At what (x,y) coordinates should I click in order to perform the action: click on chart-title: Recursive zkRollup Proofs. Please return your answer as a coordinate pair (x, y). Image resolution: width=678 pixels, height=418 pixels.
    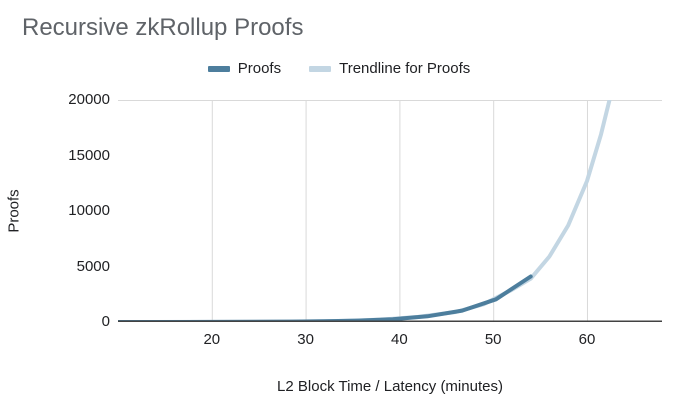
    Looking at the image, I should click on (163, 27).